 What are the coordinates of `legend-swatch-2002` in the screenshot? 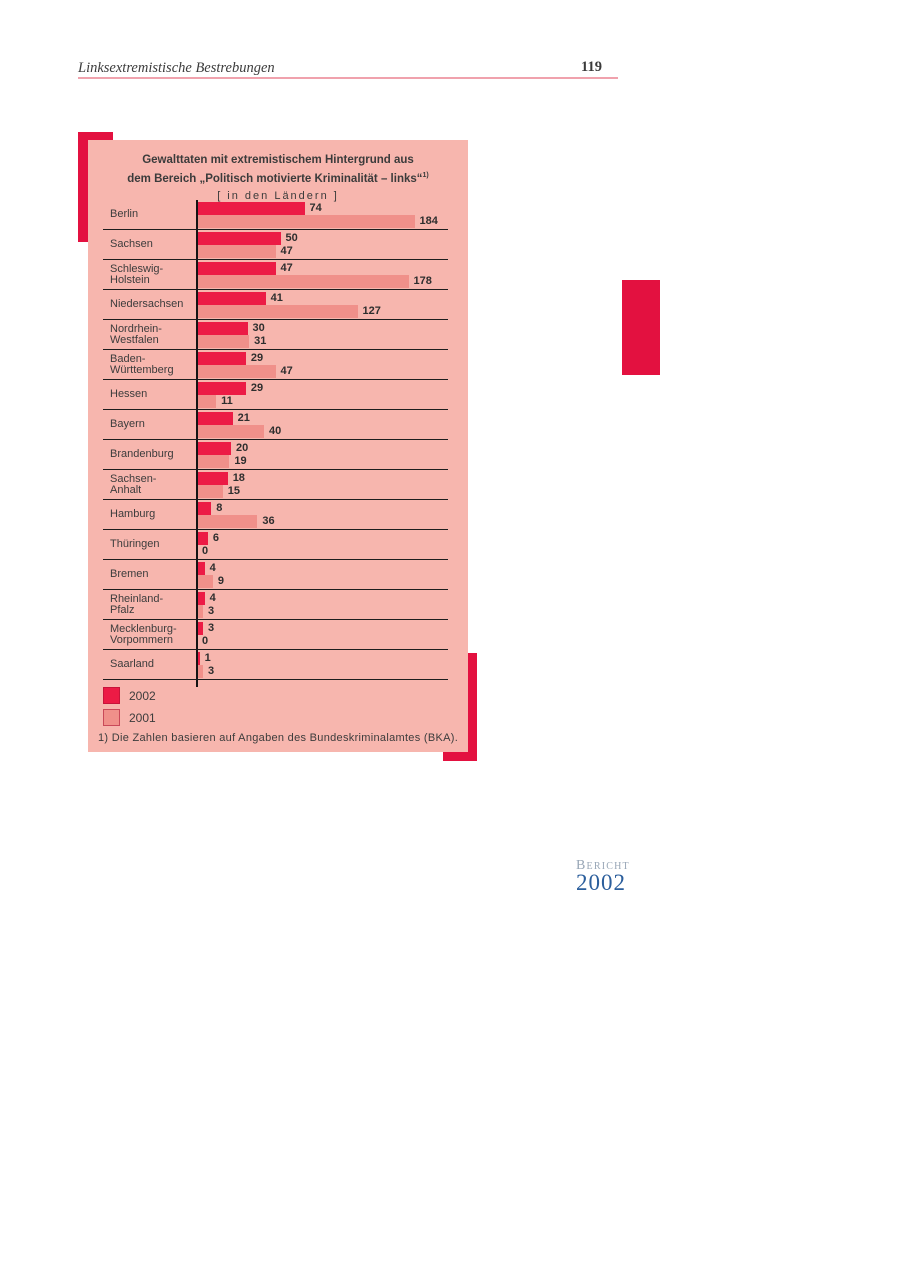 It's located at (111, 695).